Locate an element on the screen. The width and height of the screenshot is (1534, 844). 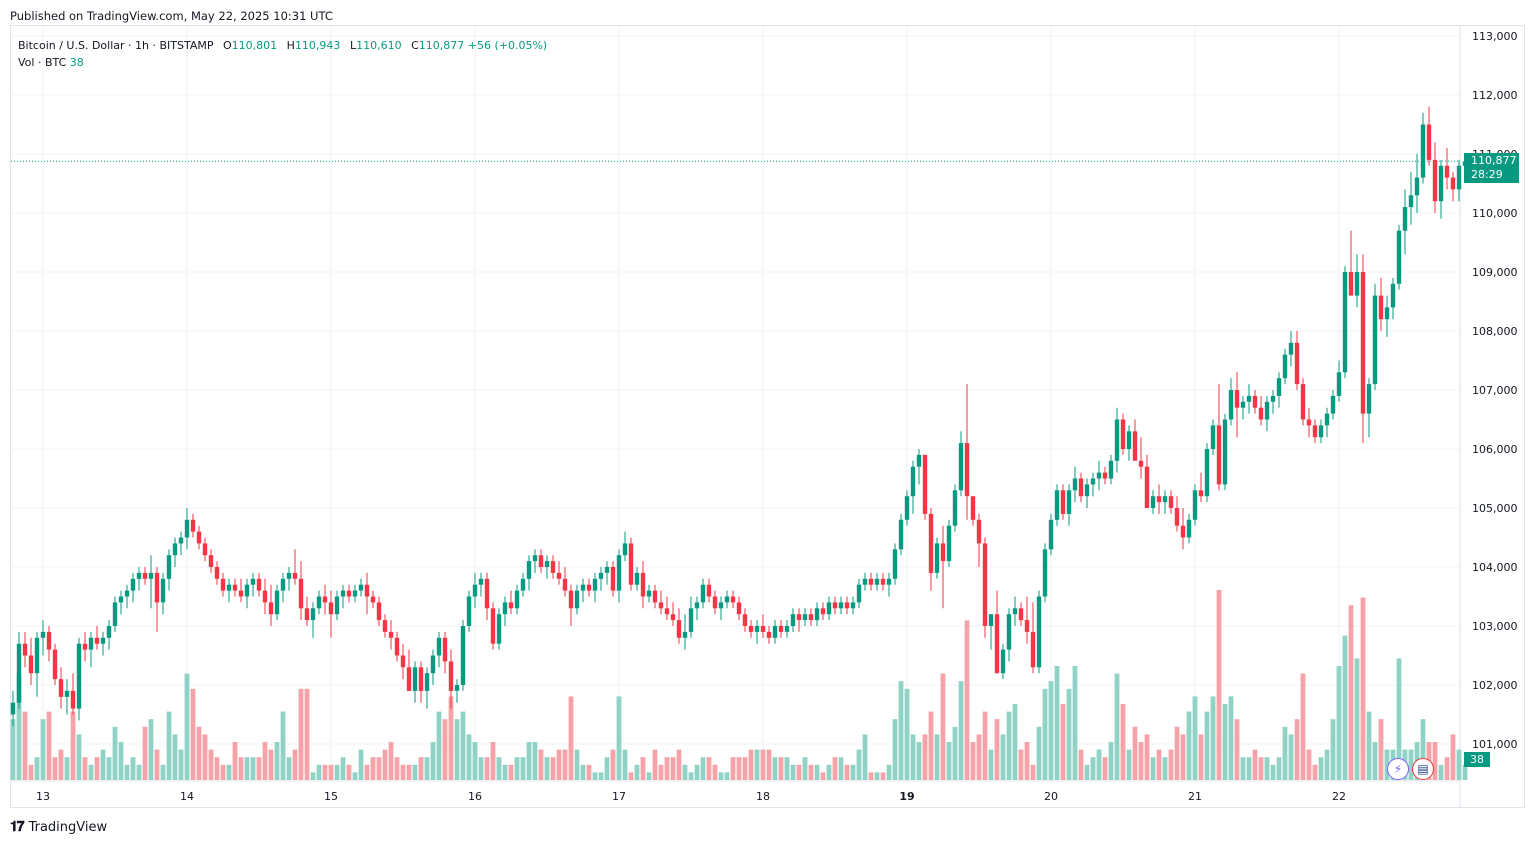
tradingview-logo-icon: 𝟏𝟕 is located at coordinates (17, 827).